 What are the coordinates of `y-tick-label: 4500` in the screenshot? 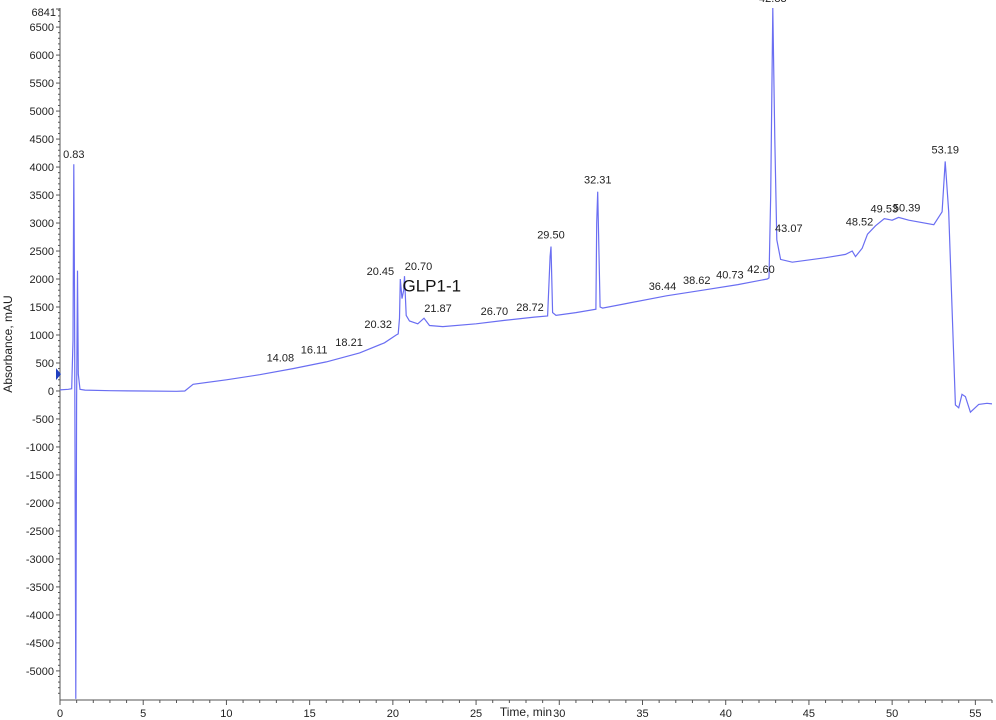 It's located at (42, 140).